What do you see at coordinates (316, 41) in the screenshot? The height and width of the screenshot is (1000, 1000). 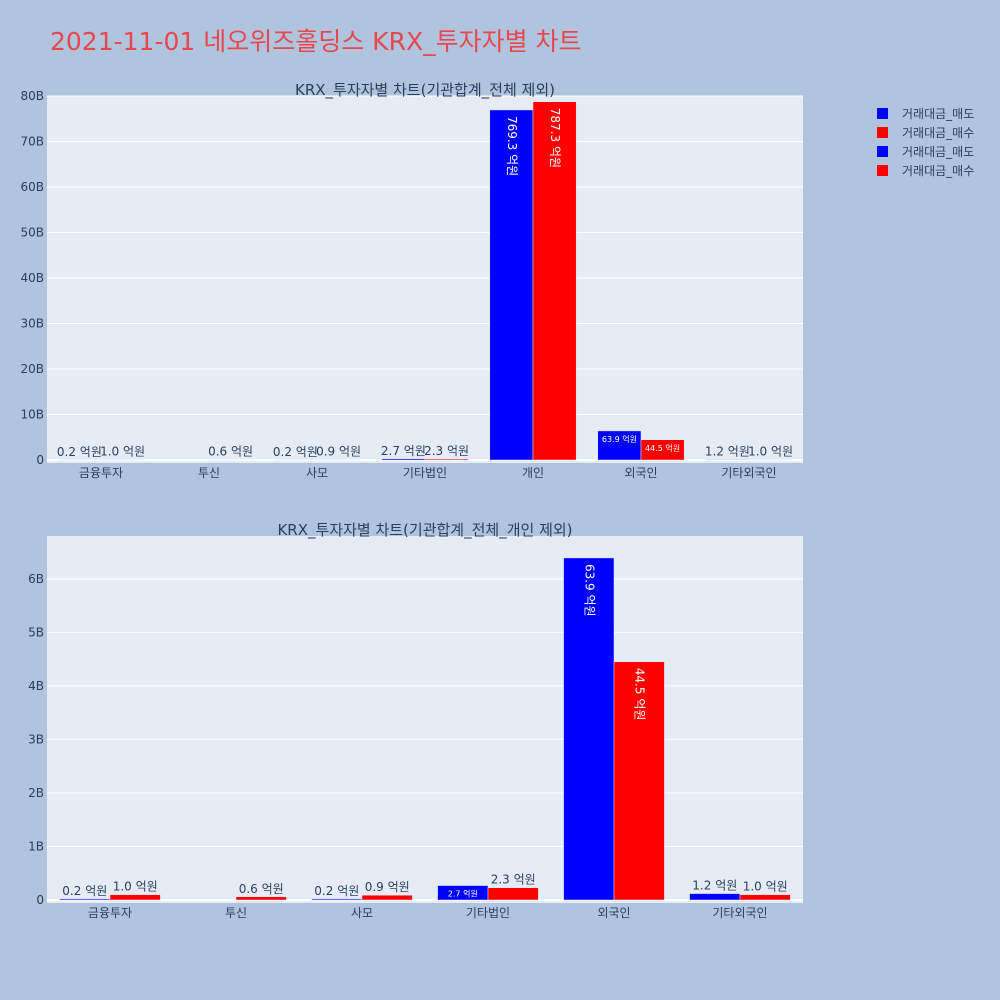 I see `page-title: 2021-11-01 네오위즈홀딩스 KRX_투자자별 차트` at bounding box center [316, 41].